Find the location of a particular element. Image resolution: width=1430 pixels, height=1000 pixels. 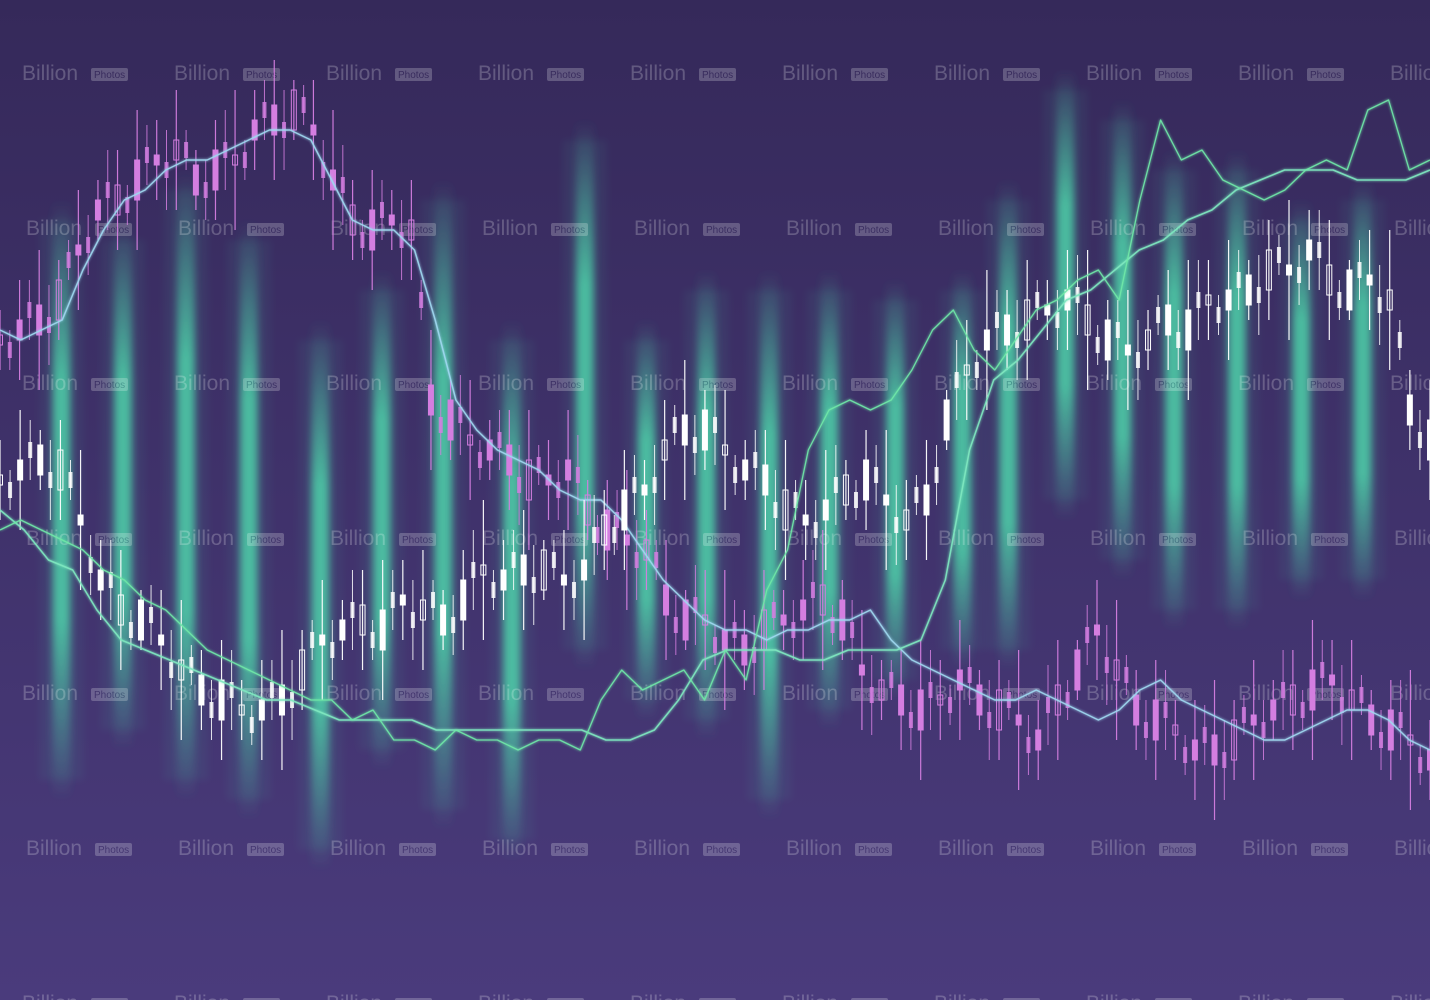

watermark: Billion Photos is located at coordinates (835, 383).